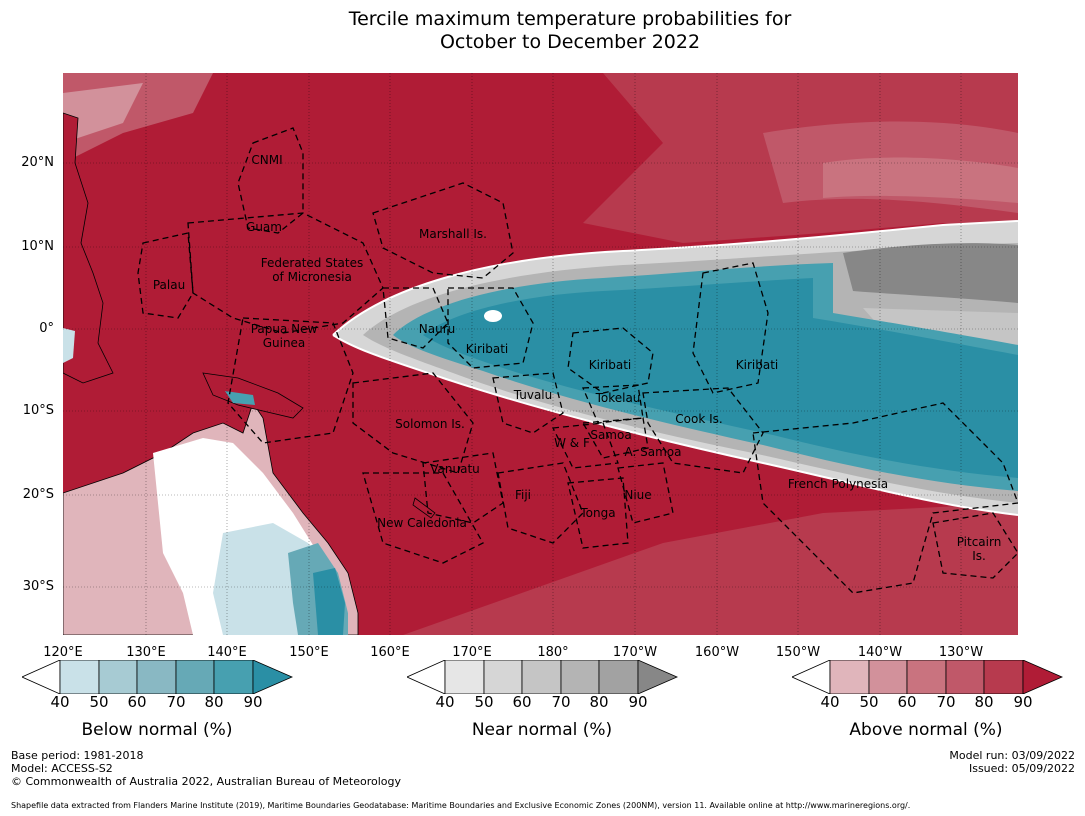 Image resolution: width=1085 pixels, height=816 pixels. What do you see at coordinates (979, 549) in the screenshot?
I see `region-label-pitcairn: Pitcairn Is.` at bounding box center [979, 549].